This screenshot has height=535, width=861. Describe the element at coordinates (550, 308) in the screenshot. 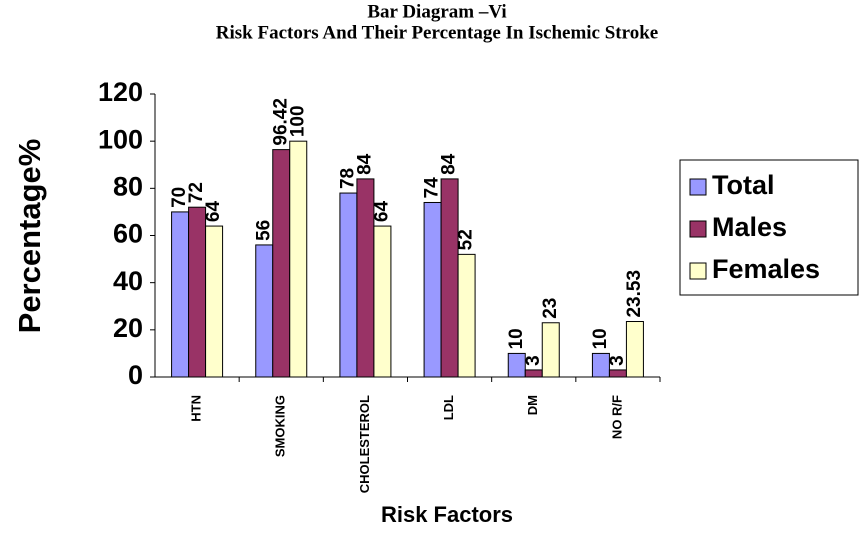

I see `data-label: 23` at that location.